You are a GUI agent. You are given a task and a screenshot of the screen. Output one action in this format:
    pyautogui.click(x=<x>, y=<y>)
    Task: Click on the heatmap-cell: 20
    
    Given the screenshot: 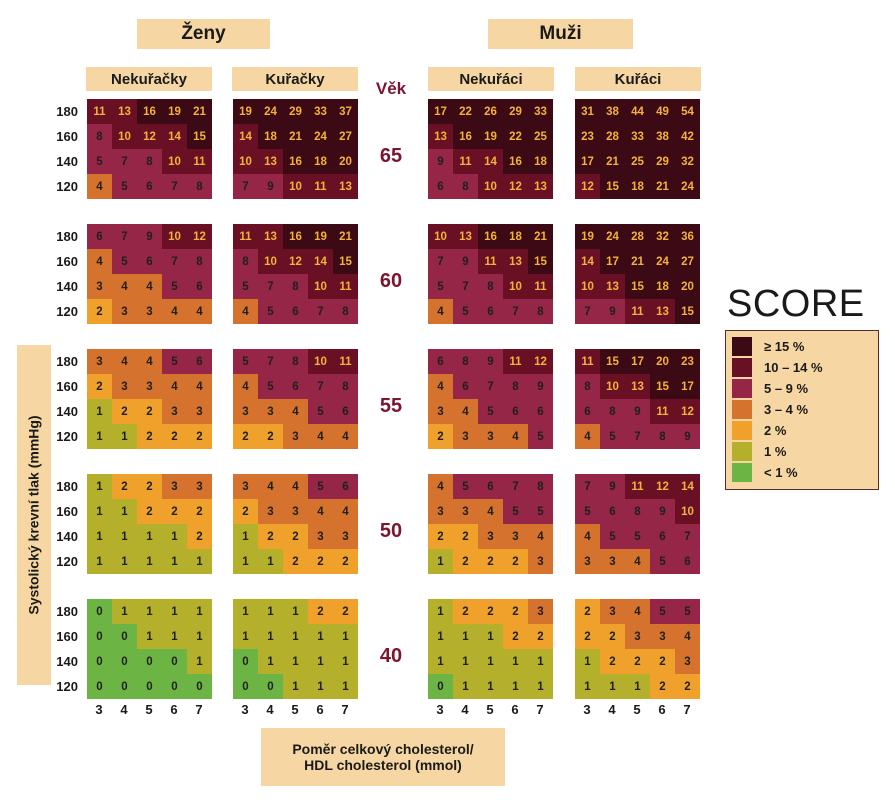 What is the action you would take?
    pyautogui.click(x=687, y=286)
    